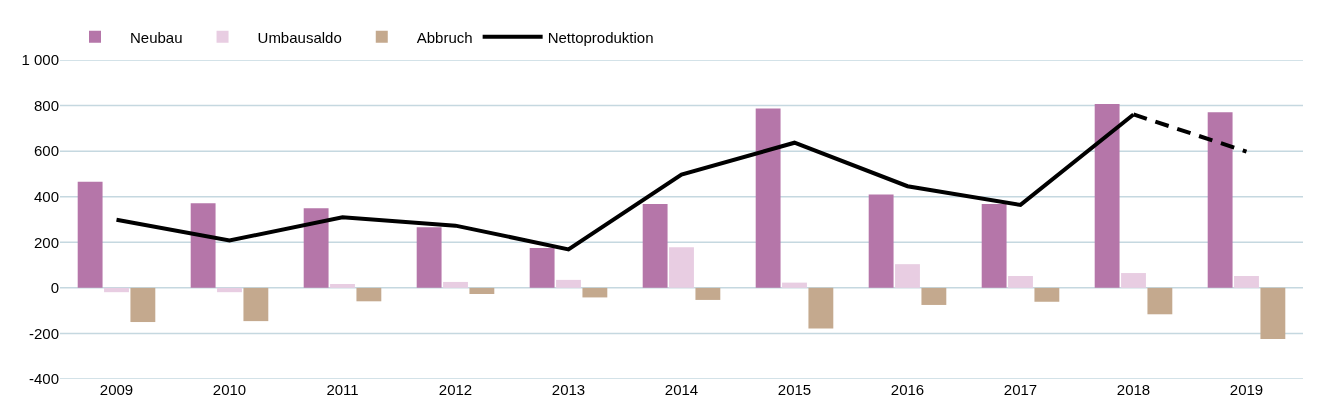  Describe the element at coordinates (1246, 389) in the screenshot. I see `x-tick-label: 2019` at that location.